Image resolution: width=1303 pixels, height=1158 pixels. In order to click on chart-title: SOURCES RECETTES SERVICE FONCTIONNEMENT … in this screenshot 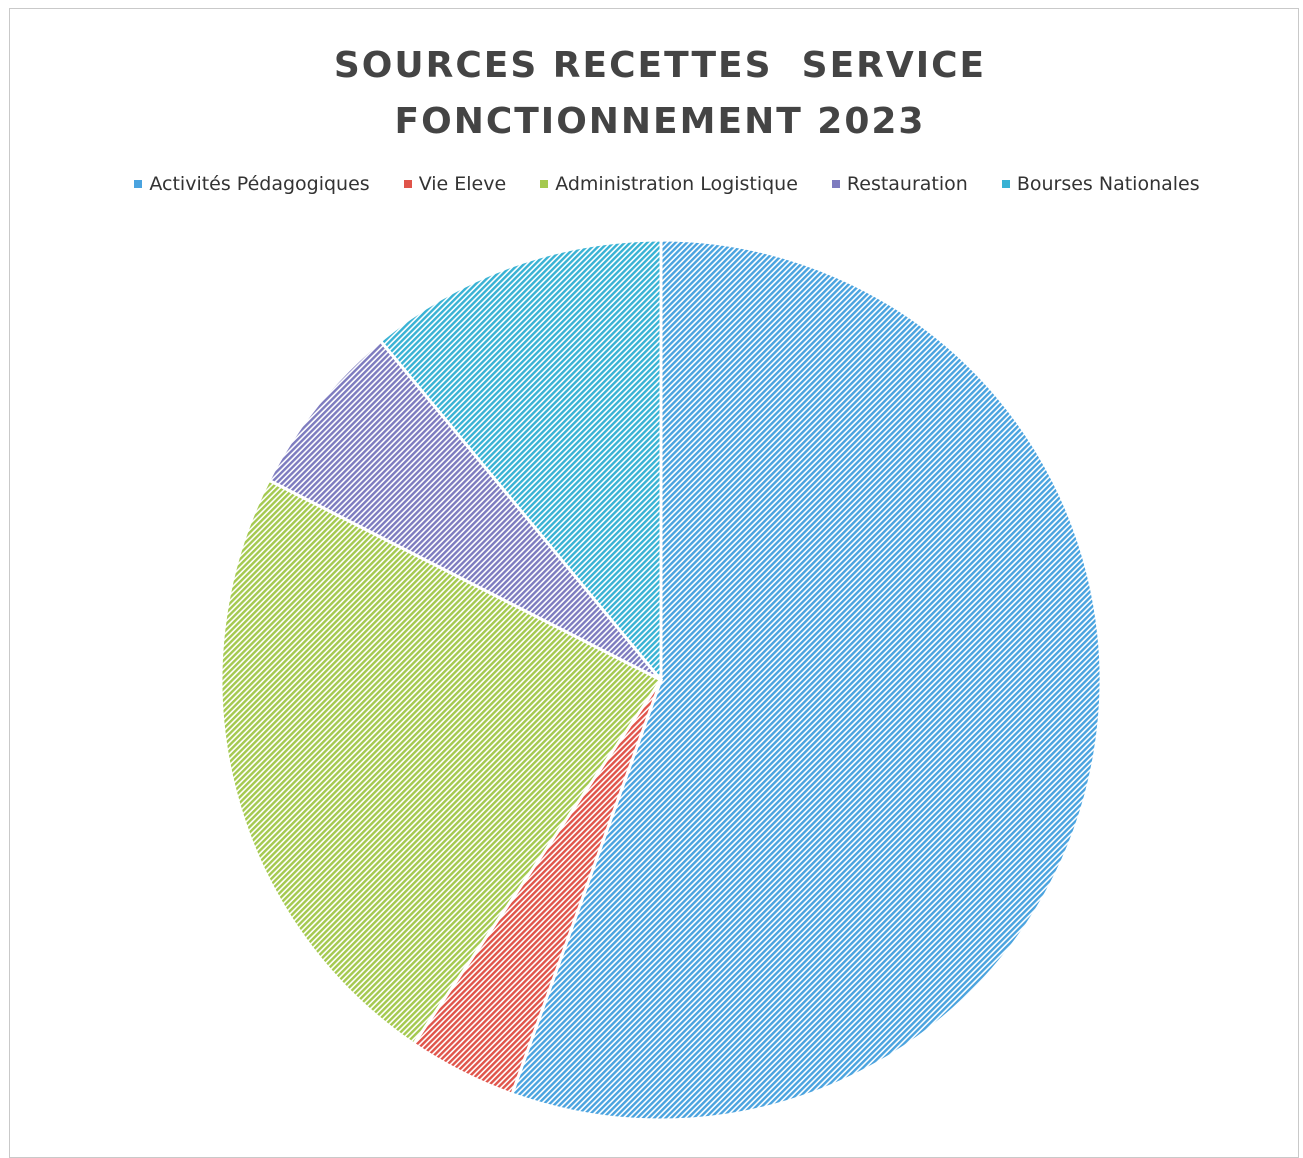, I will do `click(651, 94)`.